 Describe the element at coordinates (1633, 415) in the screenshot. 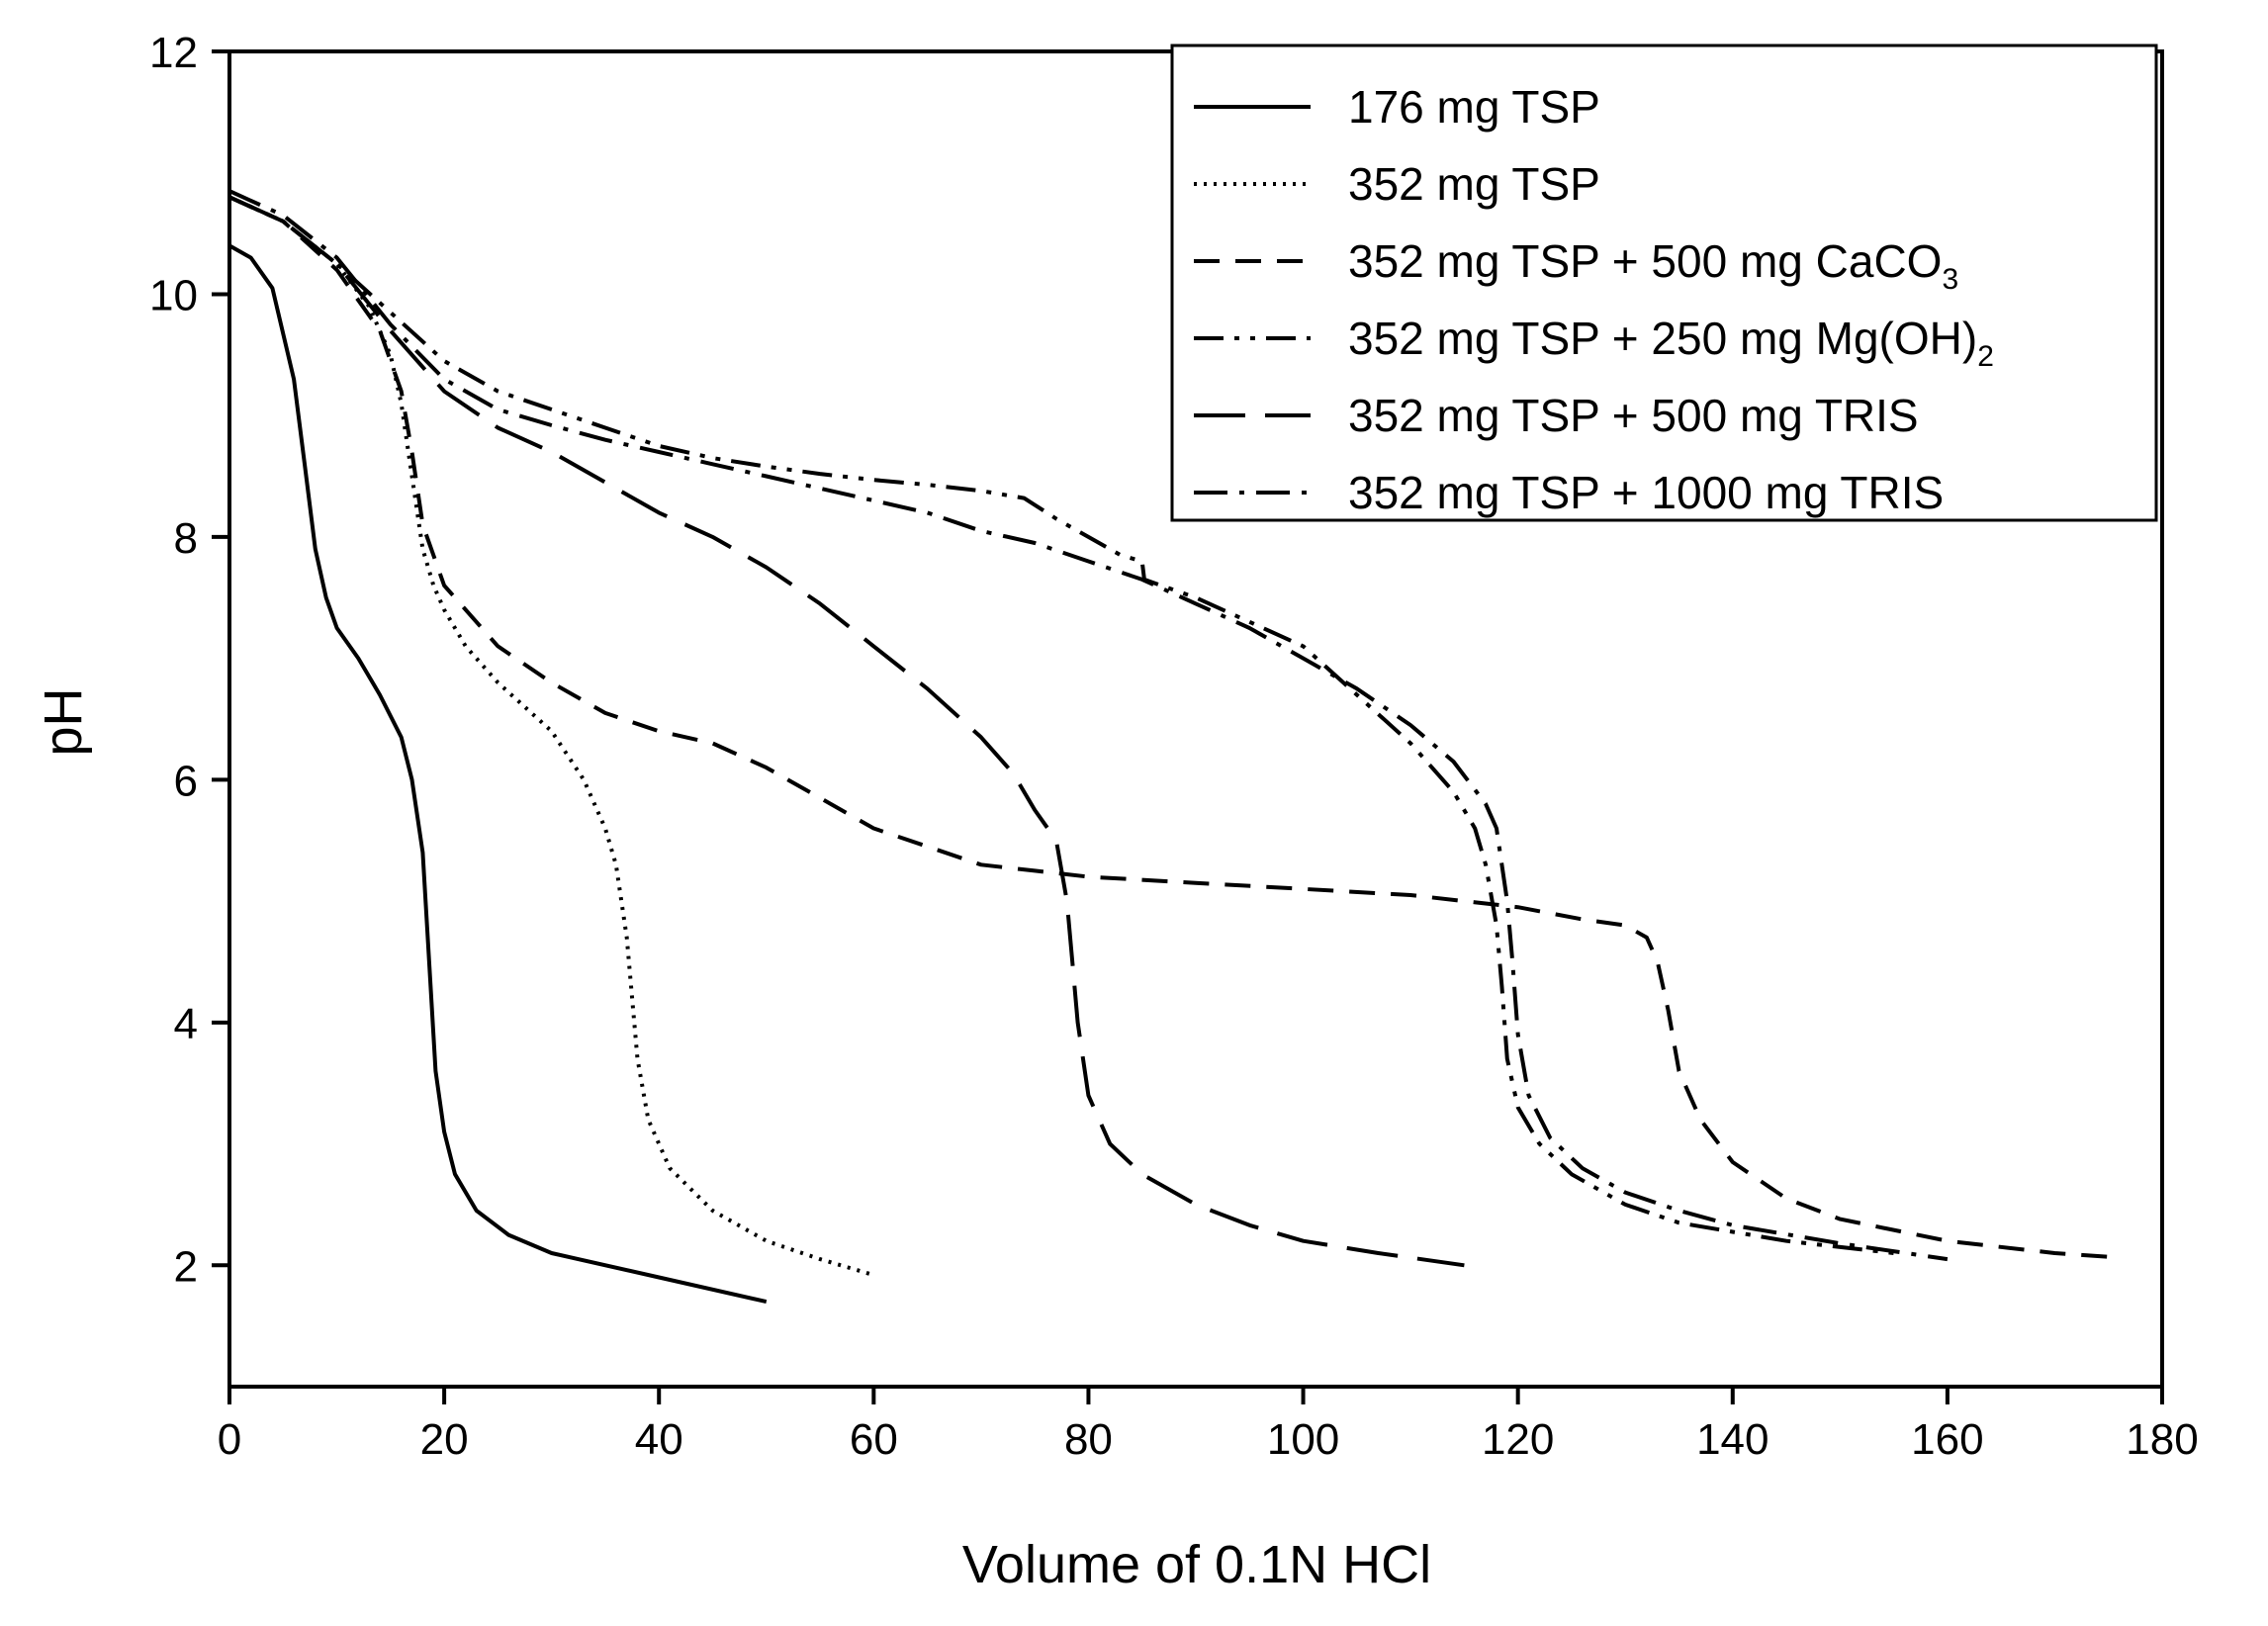

I see `legend-item-label: 352 mg TSP + 500 mg TRIS` at that location.